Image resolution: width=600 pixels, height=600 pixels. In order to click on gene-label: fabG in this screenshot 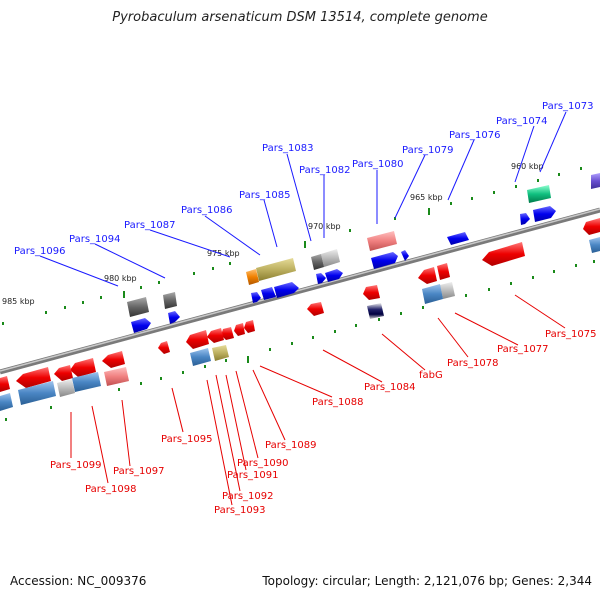, I will do `click(431, 375)`.